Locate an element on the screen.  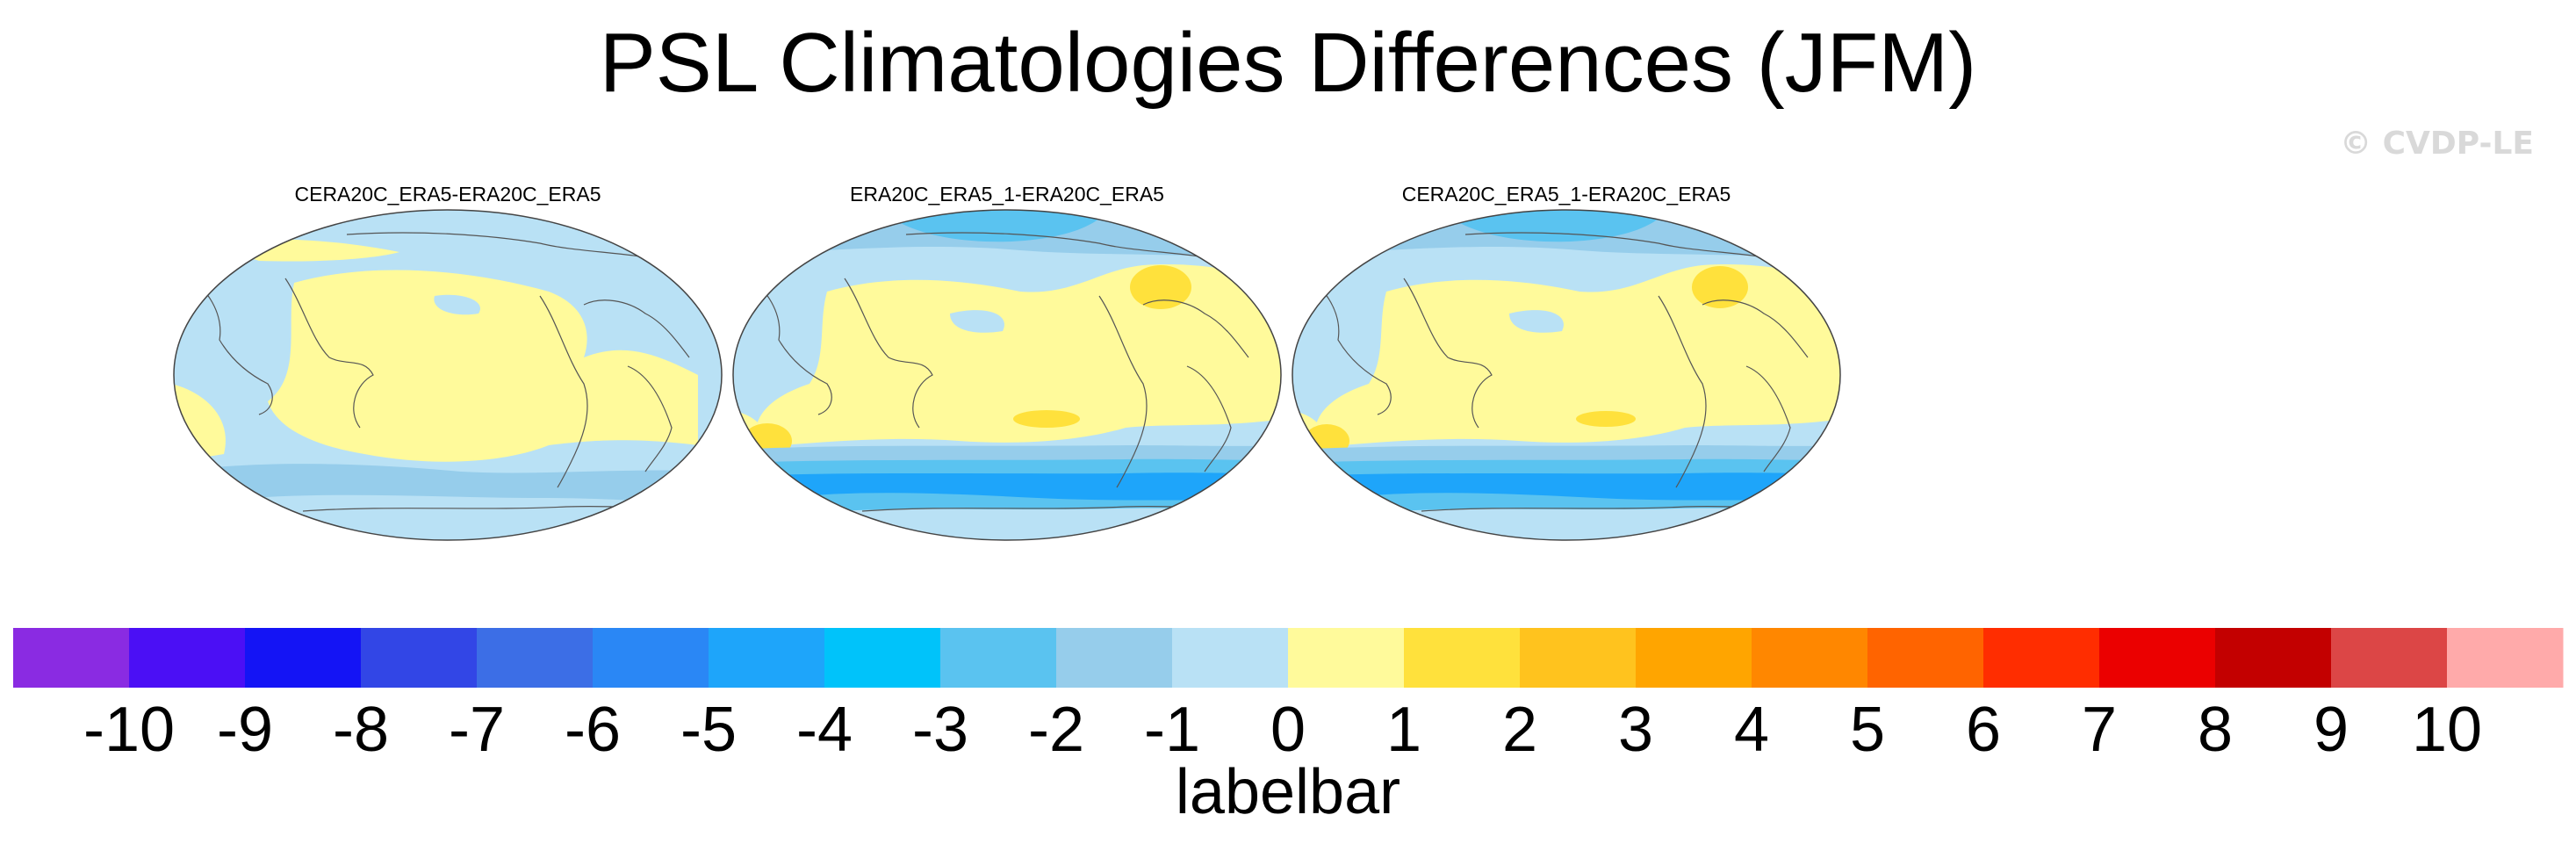
figure-title: PSL Climatologies Differences (JFM) is located at coordinates (1288, 63).